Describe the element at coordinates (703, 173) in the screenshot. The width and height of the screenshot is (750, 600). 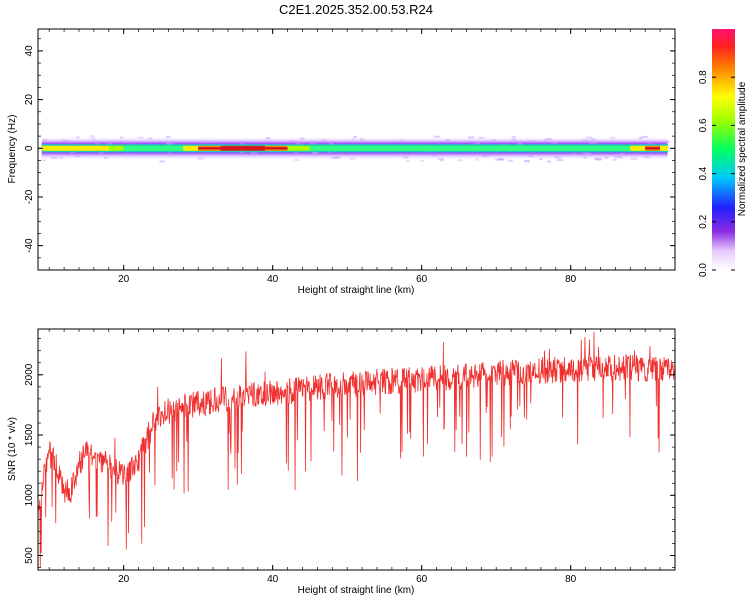
I see `colorbar-tick-label: 0.4` at that location.